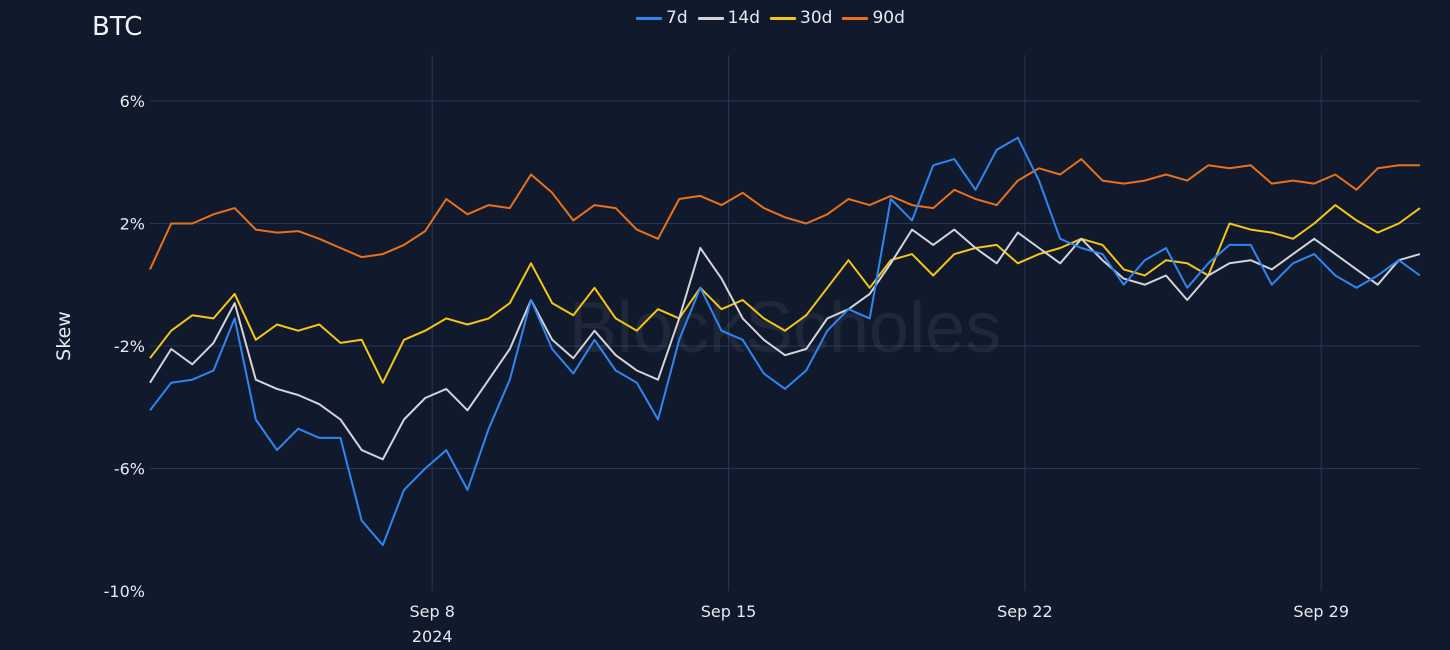  Describe the element at coordinates (677, 18) in the screenshot. I see `legend-label: 7d` at that location.